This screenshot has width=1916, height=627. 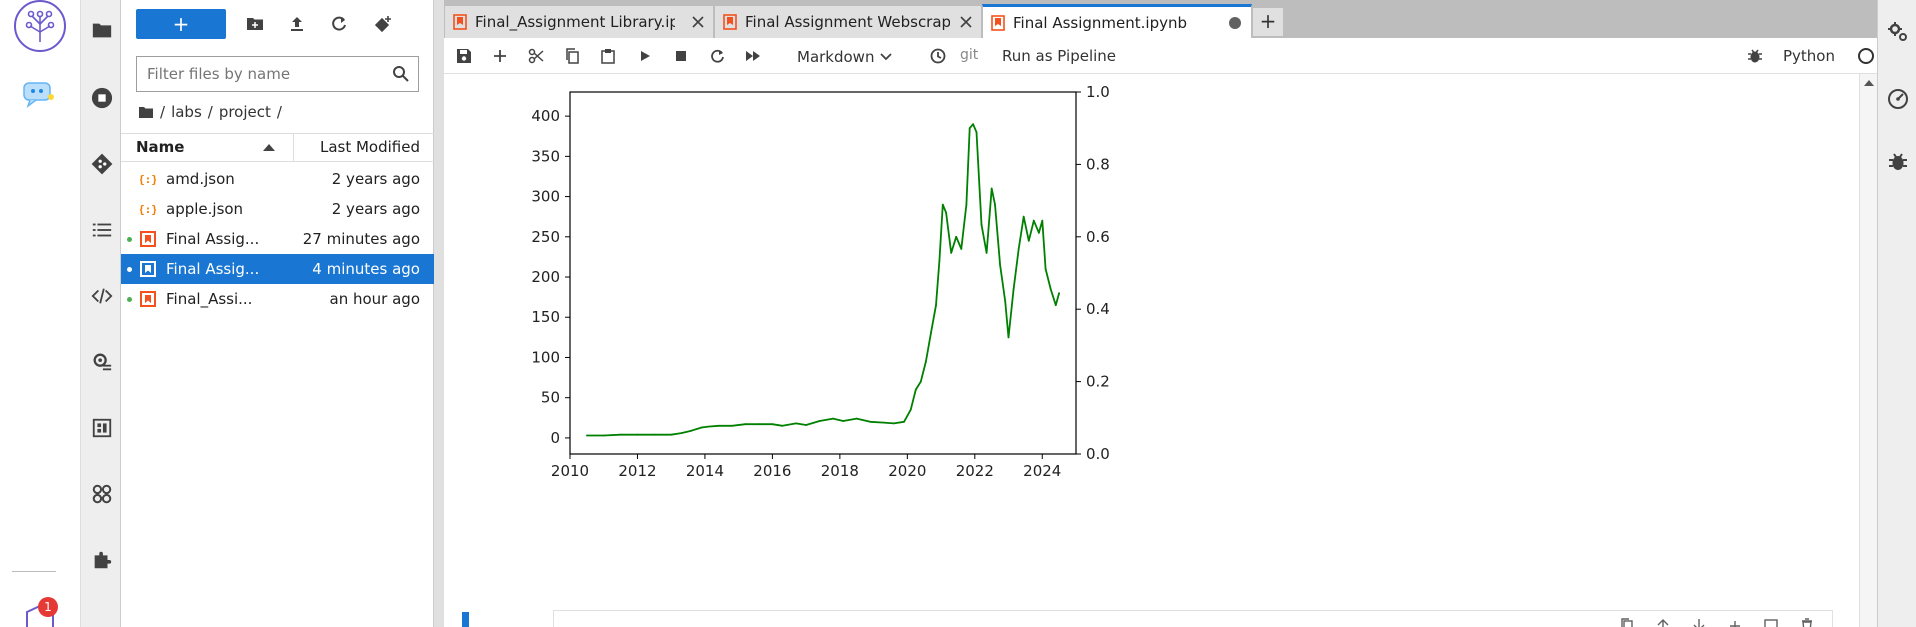 What do you see at coordinates (101, 98) in the screenshot?
I see `running-kernels-icon` at bounding box center [101, 98].